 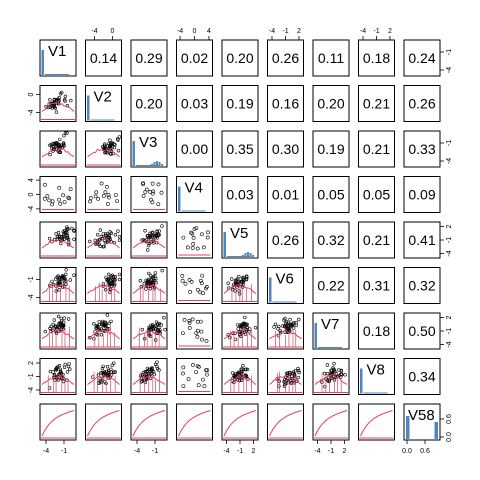 I want to click on panel-r7-c5, so click(x=285, y=376).